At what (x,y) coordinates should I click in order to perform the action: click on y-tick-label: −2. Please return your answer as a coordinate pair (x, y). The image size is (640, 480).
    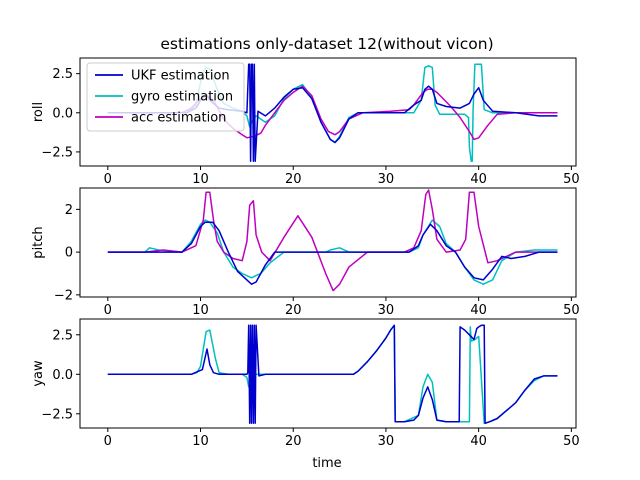
    Looking at the image, I should click on (63, 295).